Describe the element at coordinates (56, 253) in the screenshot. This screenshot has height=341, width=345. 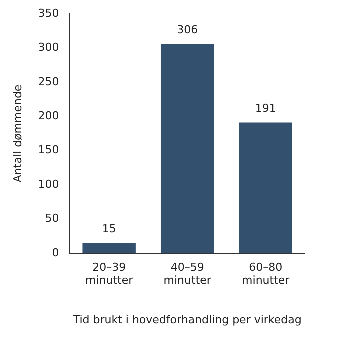
I see `y-tick-label: 0` at that location.